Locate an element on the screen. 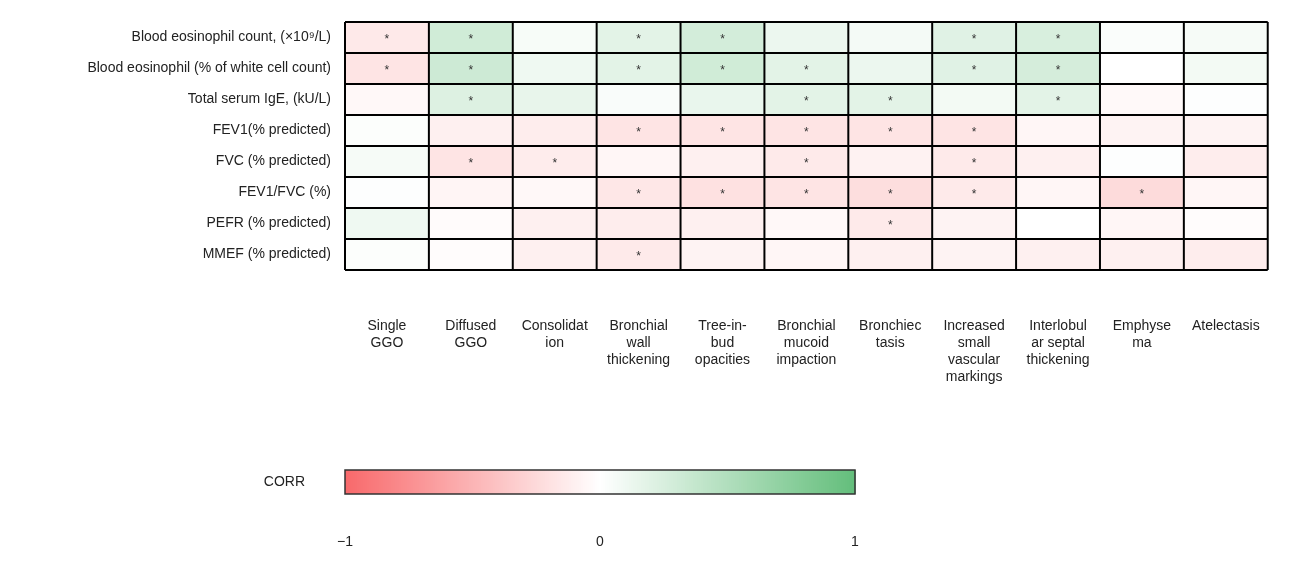 The width and height of the screenshot is (1301, 567). color-bar-label: 0 is located at coordinates (600, 540).